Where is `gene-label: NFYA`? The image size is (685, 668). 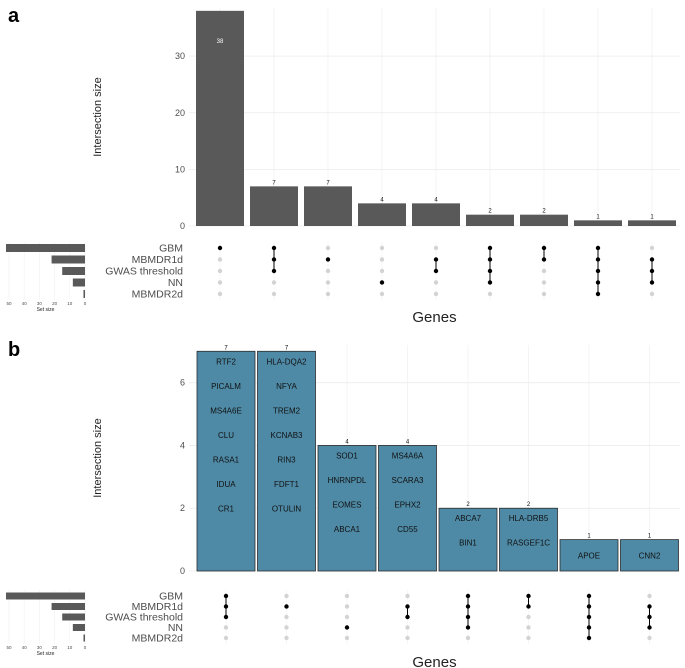 gene-label: NFYA is located at coordinates (286, 386).